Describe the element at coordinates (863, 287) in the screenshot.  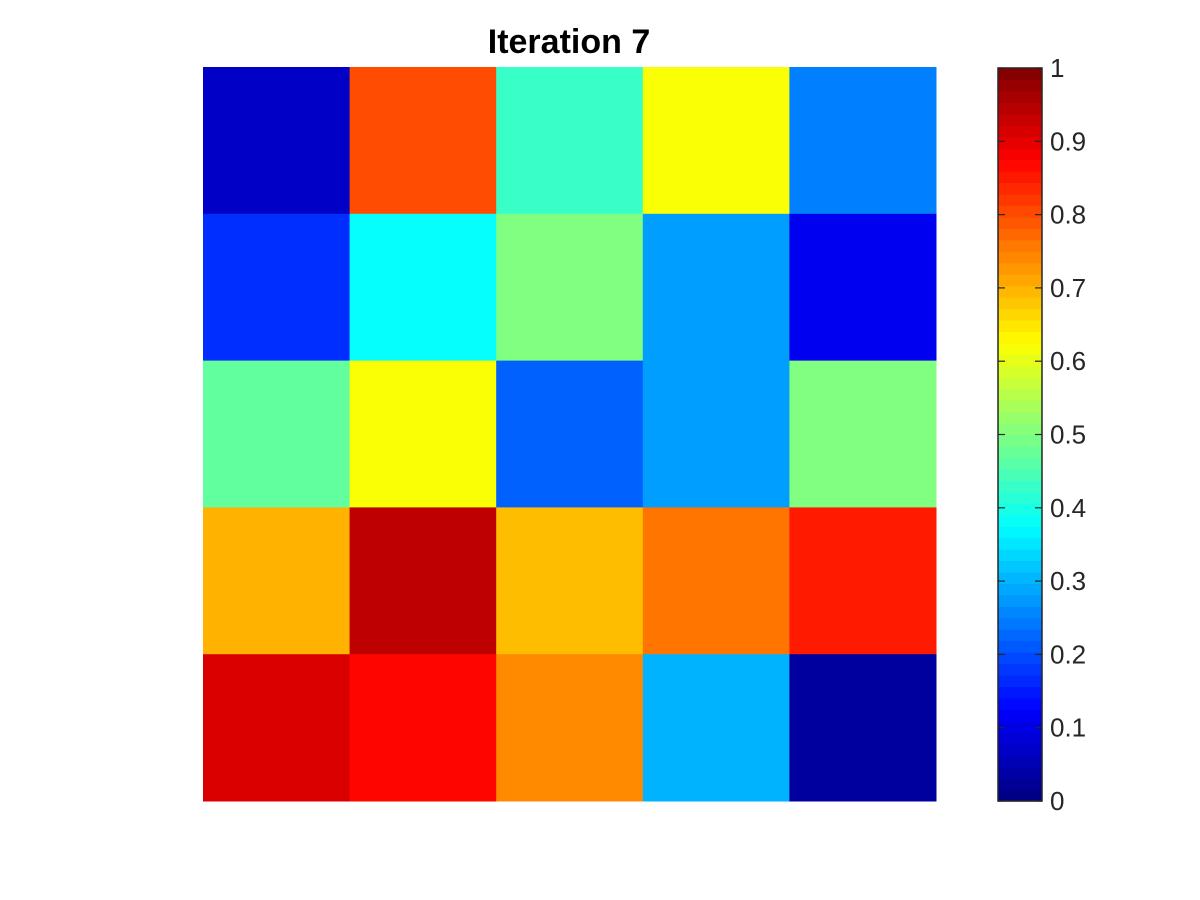
I see `heatmap-cell-r2-c5` at that location.